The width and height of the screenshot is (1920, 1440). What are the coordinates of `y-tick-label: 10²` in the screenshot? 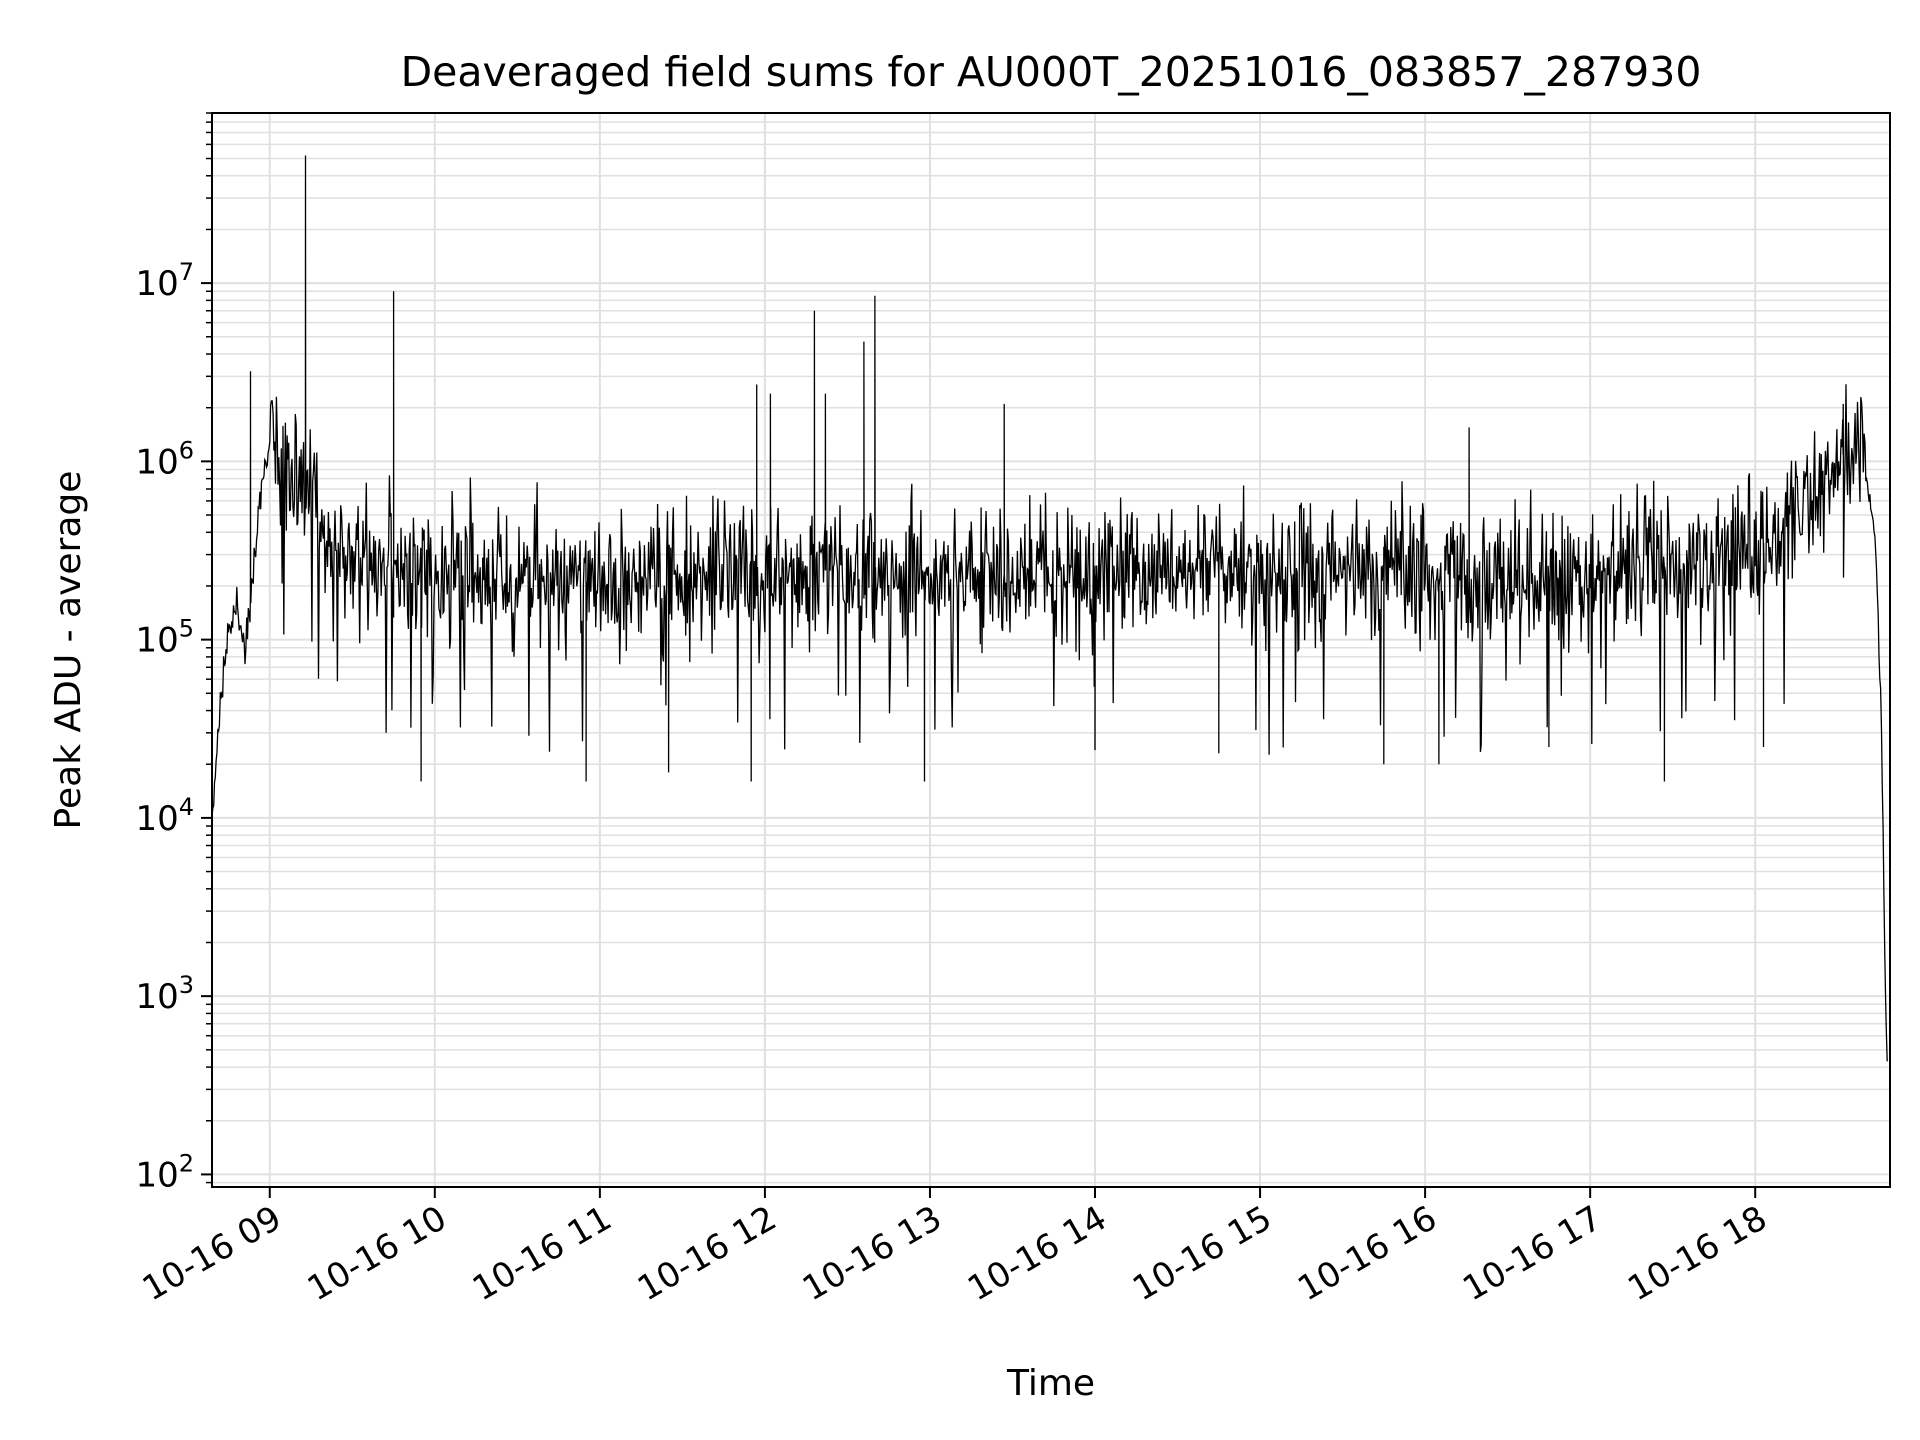 It's located at (164, 1172).